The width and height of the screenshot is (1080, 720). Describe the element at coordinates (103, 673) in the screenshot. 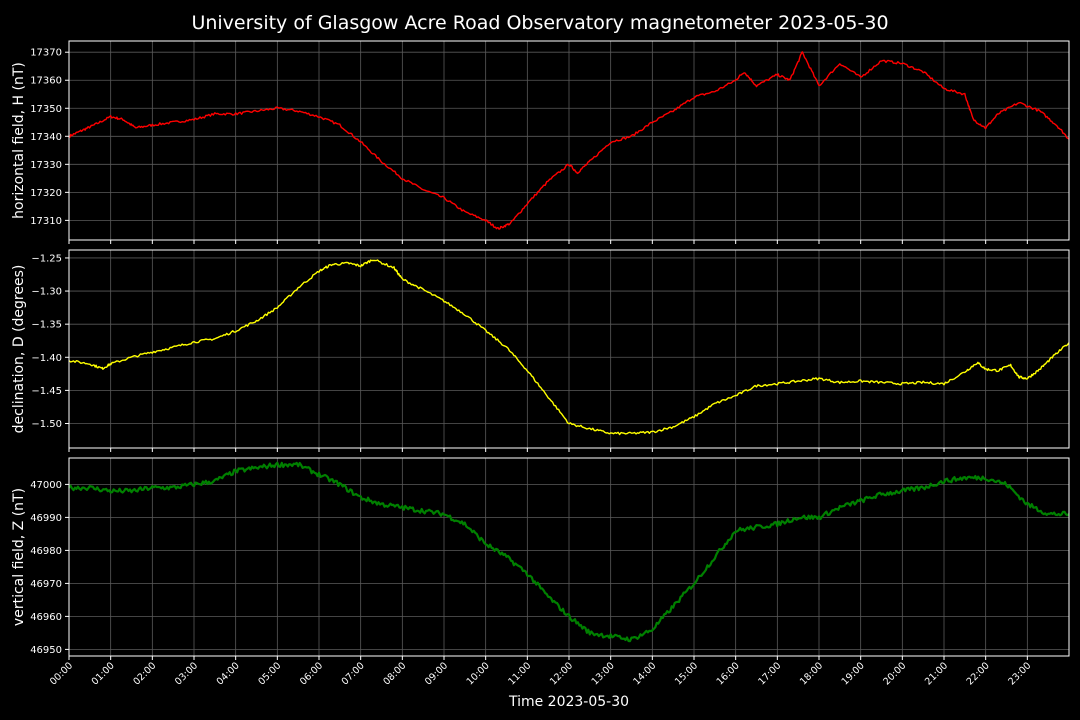

I see `x-tick-label: 01:00` at that location.